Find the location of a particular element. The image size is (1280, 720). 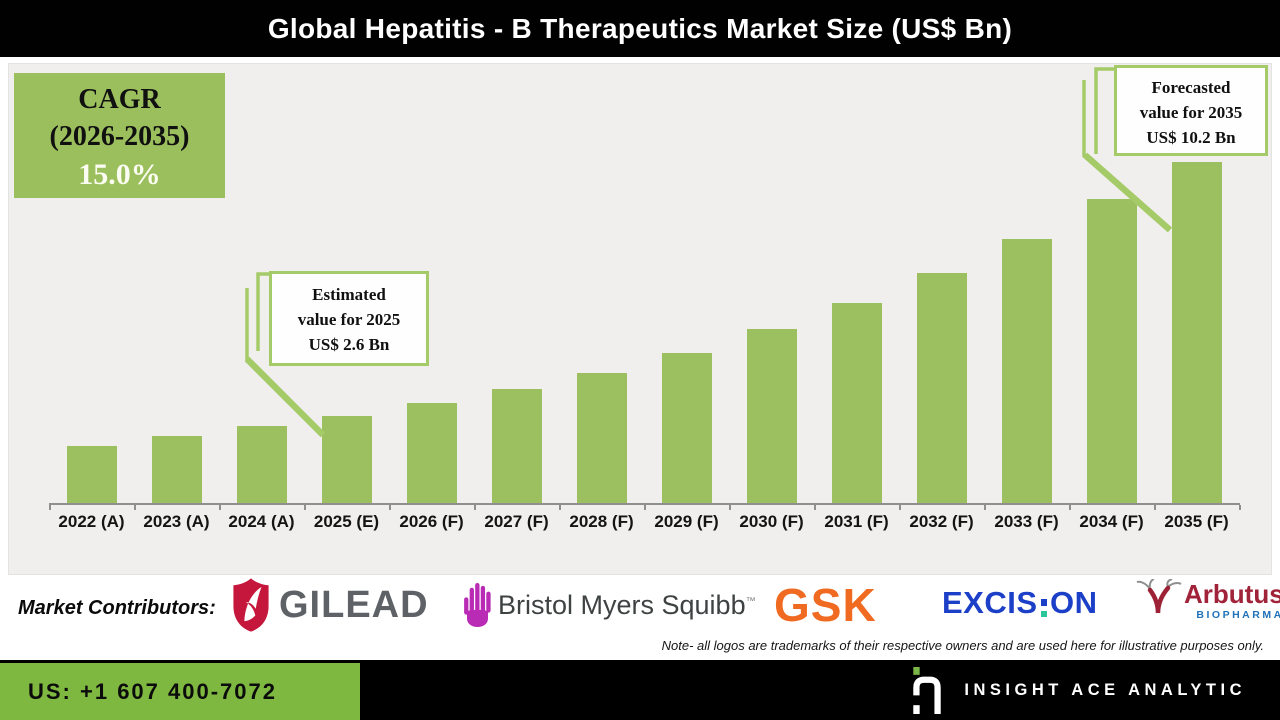

callout-estimated-line2: value for 2025 is located at coordinates (349, 319).